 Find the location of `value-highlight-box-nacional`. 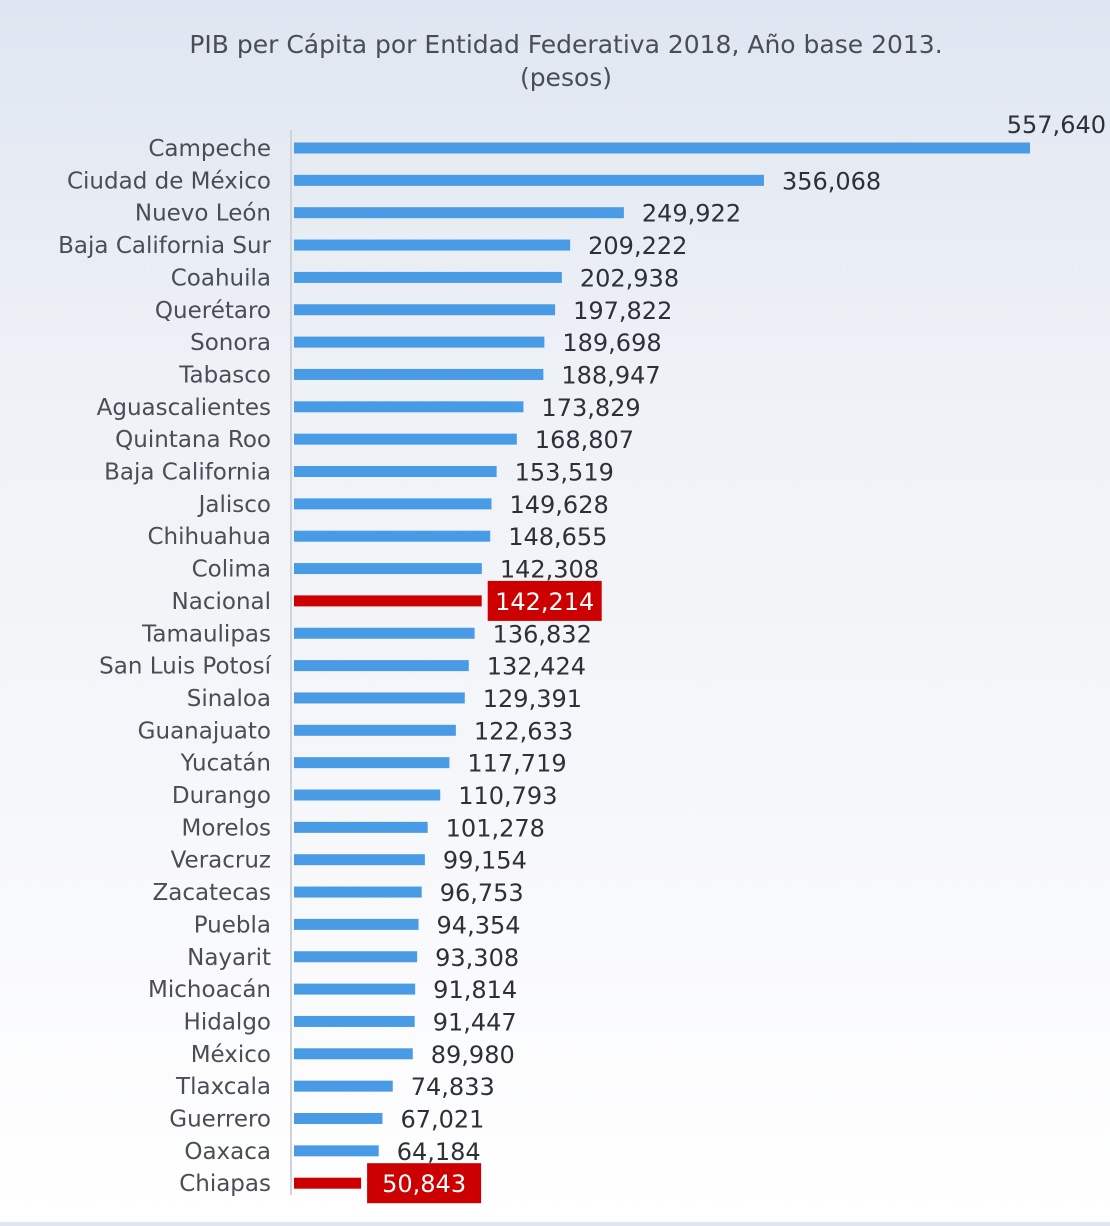

value-highlight-box-nacional is located at coordinates (544, 600).